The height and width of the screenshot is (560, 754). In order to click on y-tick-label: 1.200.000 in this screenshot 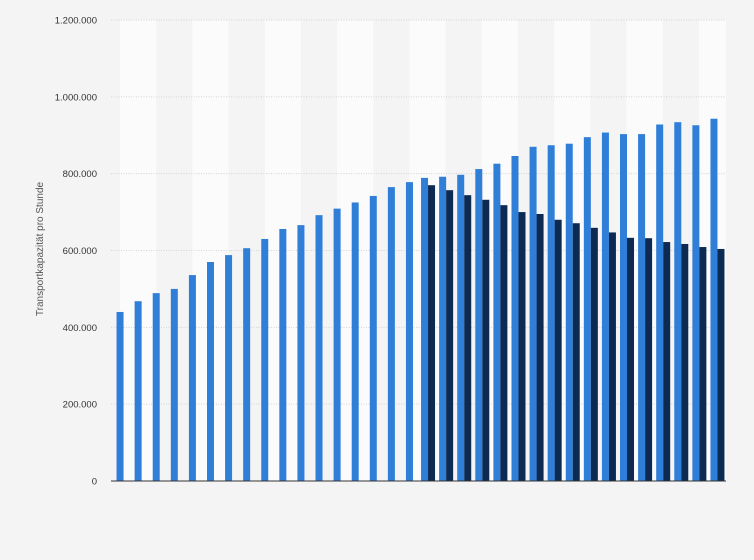, I will do `click(76, 21)`.